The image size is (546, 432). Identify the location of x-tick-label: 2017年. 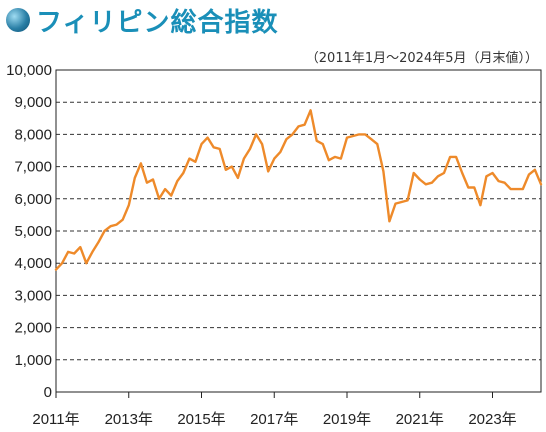
(274, 419).